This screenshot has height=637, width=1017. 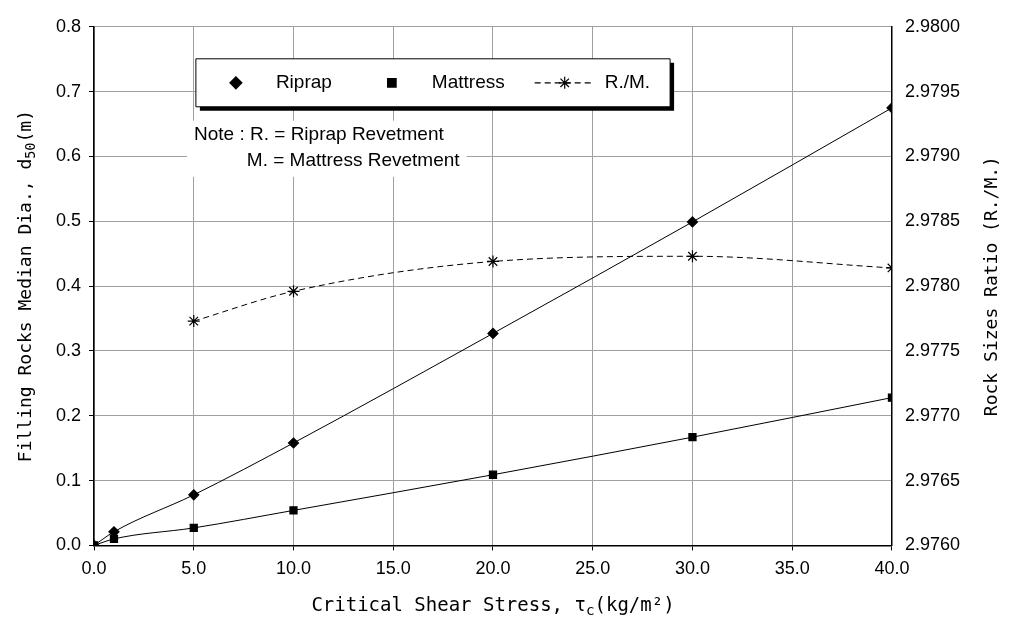 I want to click on y-tick-label: 0.3, so click(x=68, y=349).